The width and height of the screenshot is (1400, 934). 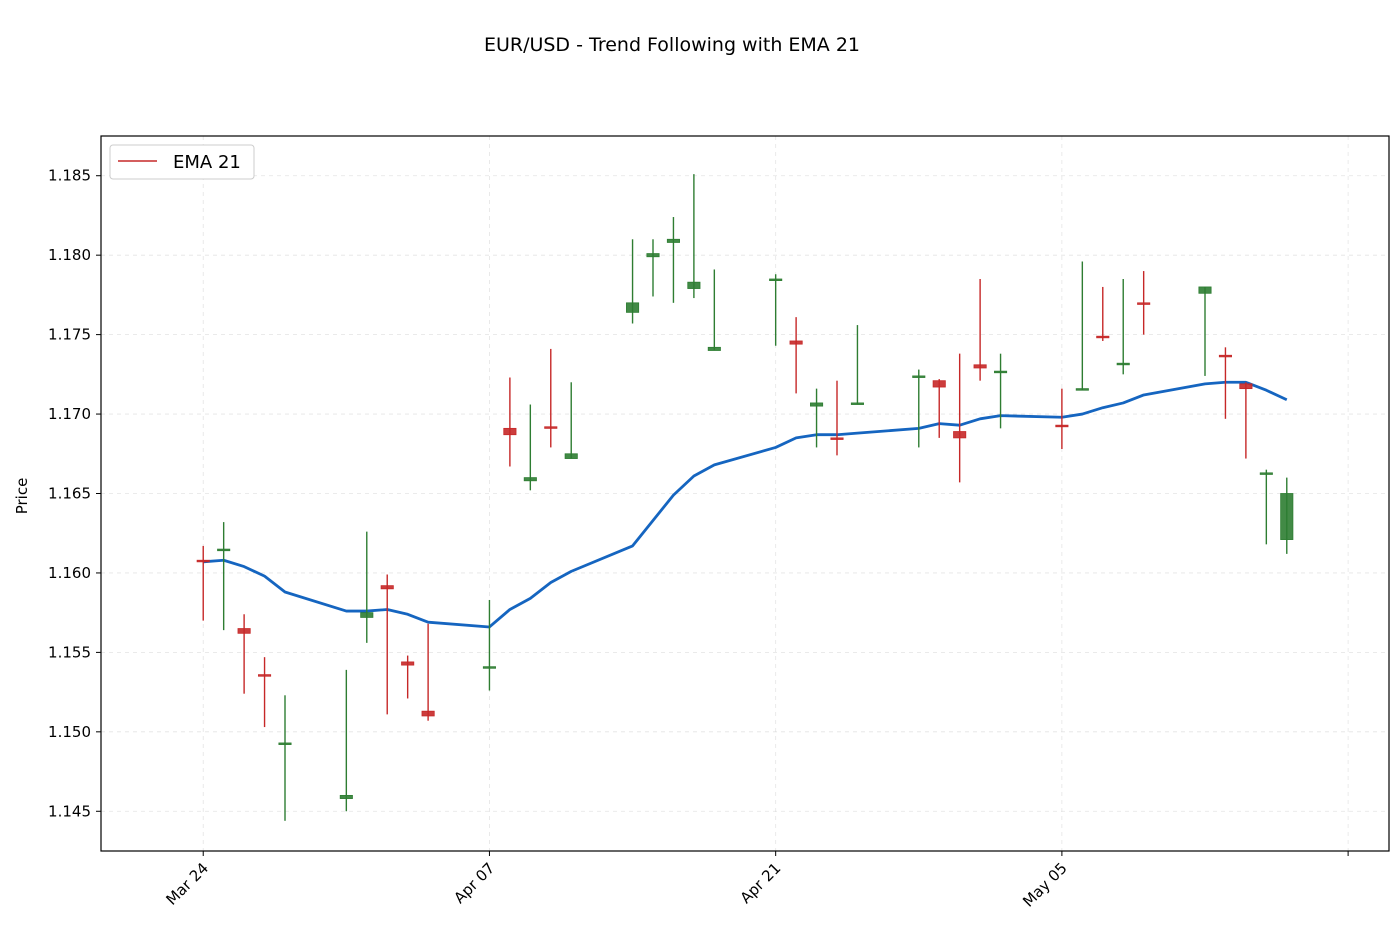 I want to click on y-tick-label: 1.175, so click(x=69, y=335).